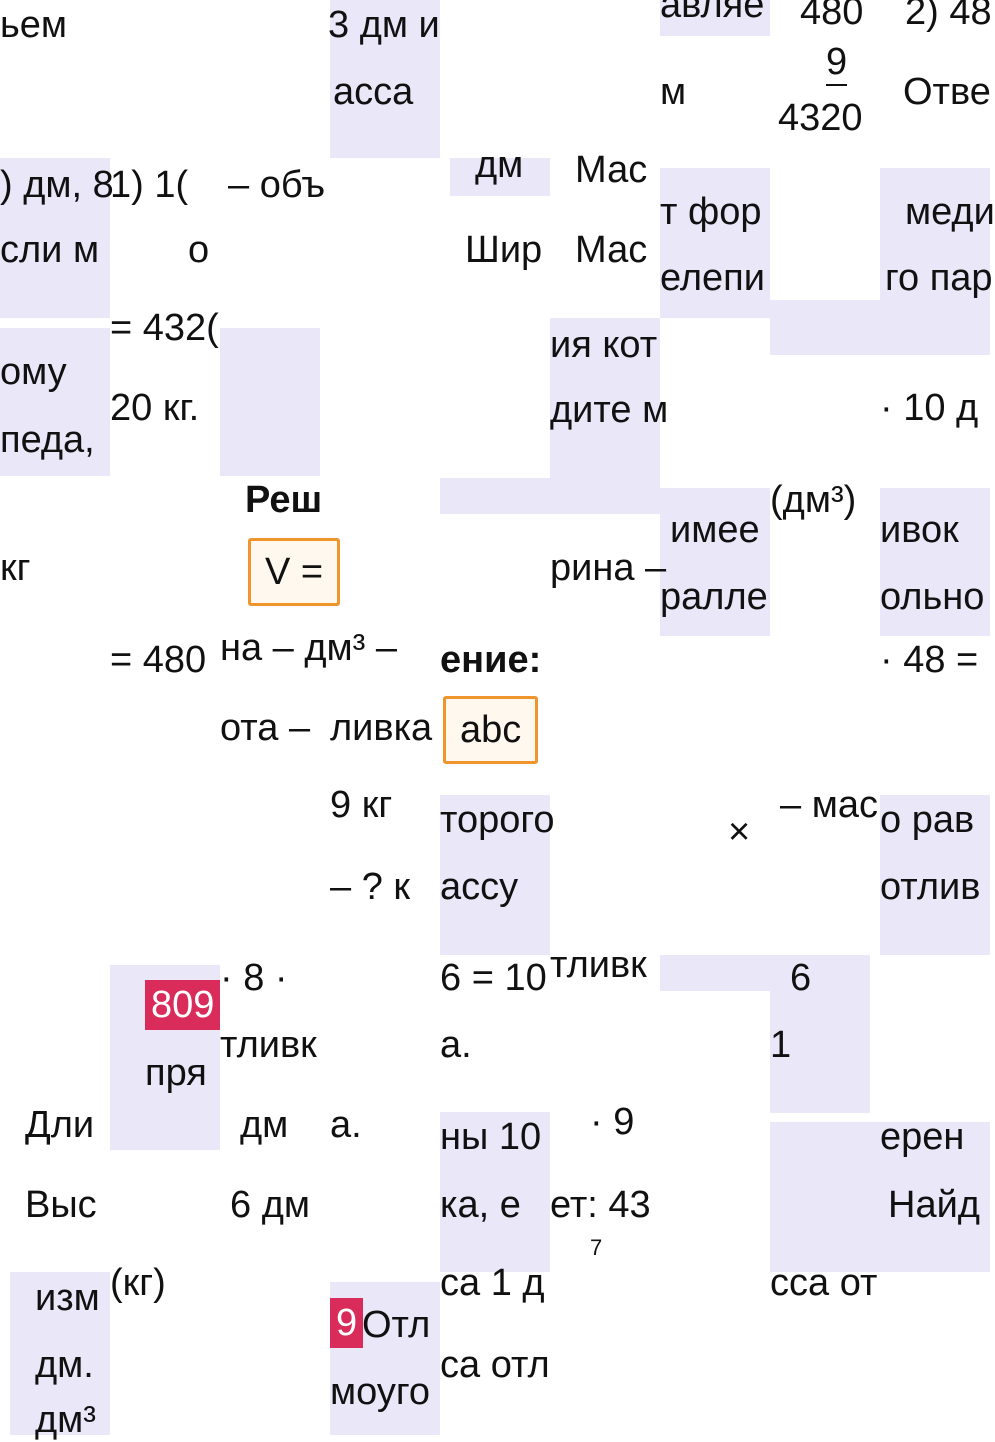  What do you see at coordinates (47, 440) in the screenshot?
I see `text-fragment: педа,` at bounding box center [47, 440].